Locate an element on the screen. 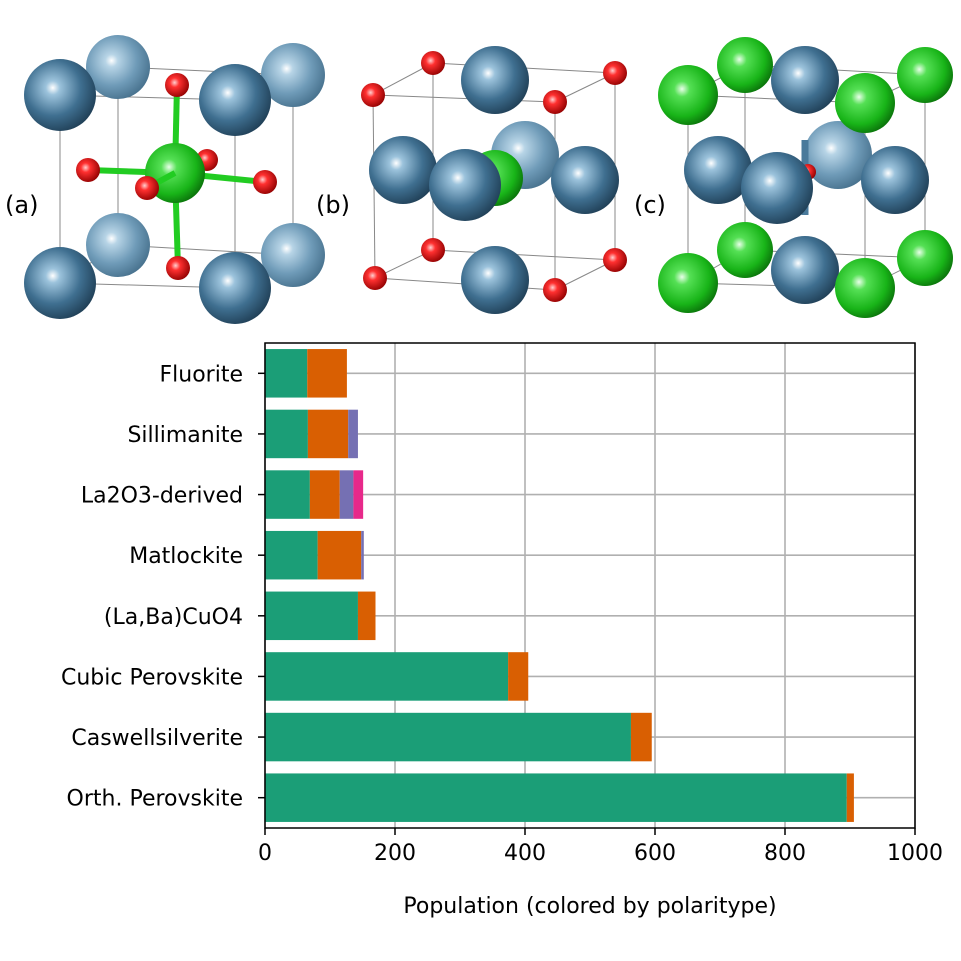 This screenshot has width=961, height=961. panel-label-b: (b) is located at coordinates (333, 205).